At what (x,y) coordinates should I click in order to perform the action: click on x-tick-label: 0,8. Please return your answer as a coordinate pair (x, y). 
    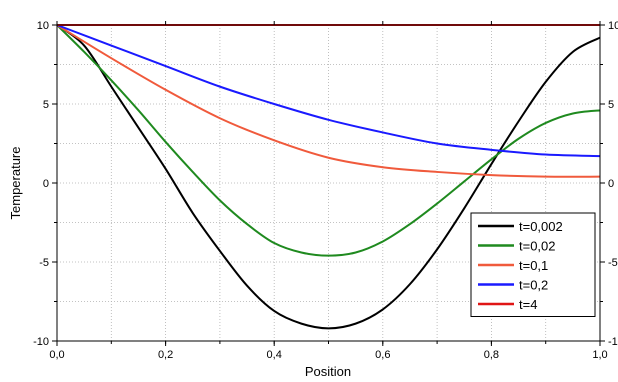
    Looking at the image, I should click on (491, 355).